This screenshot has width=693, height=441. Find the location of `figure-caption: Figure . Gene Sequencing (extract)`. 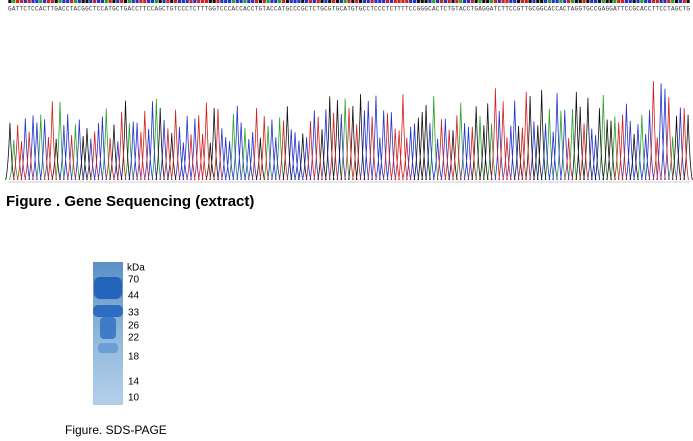

figure-caption: Figure . Gene Sequencing (extract) is located at coordinates (130, 201).